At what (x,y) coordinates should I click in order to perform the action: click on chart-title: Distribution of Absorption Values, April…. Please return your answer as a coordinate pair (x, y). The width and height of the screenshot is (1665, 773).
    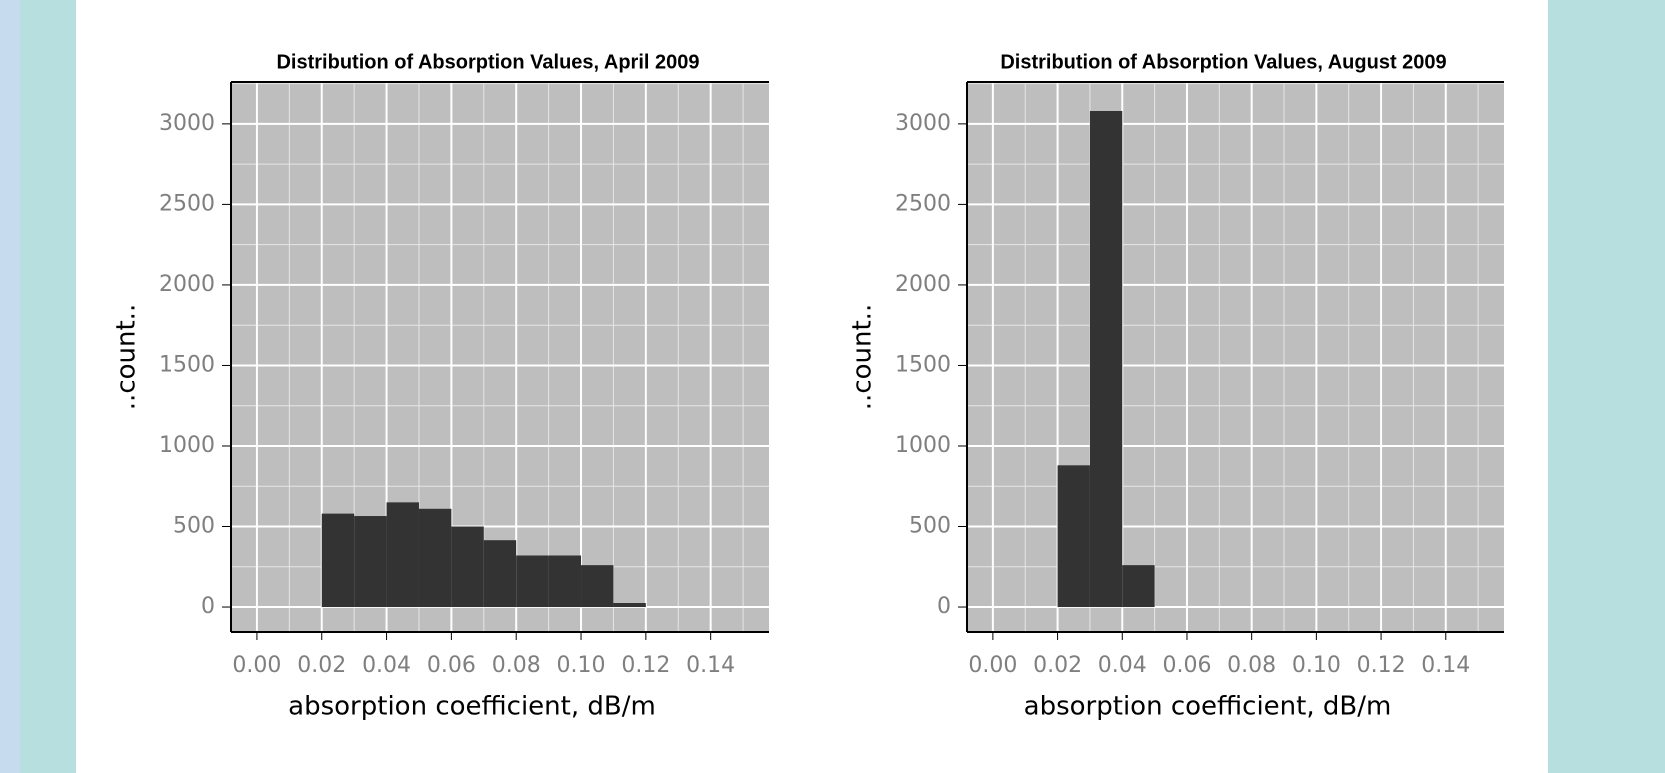
    Looking at the image, I should click on (487, 62).